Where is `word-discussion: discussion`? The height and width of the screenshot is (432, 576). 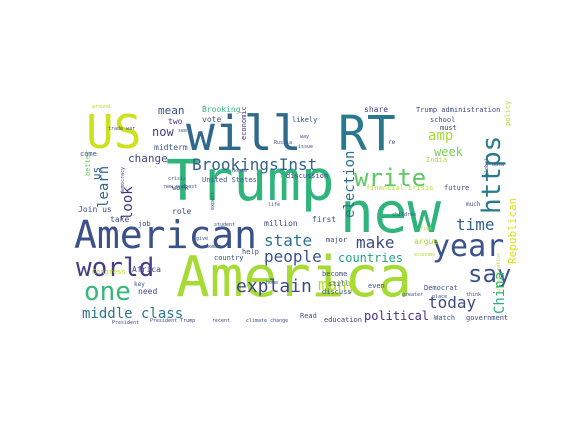
word-discussion: discussion is located at coordinates (307, 176).